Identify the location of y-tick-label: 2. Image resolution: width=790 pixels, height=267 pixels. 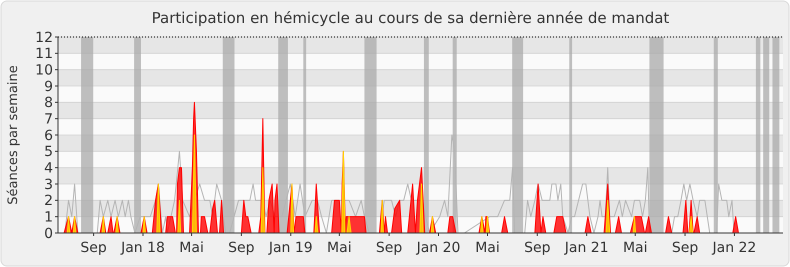
(48, 201).